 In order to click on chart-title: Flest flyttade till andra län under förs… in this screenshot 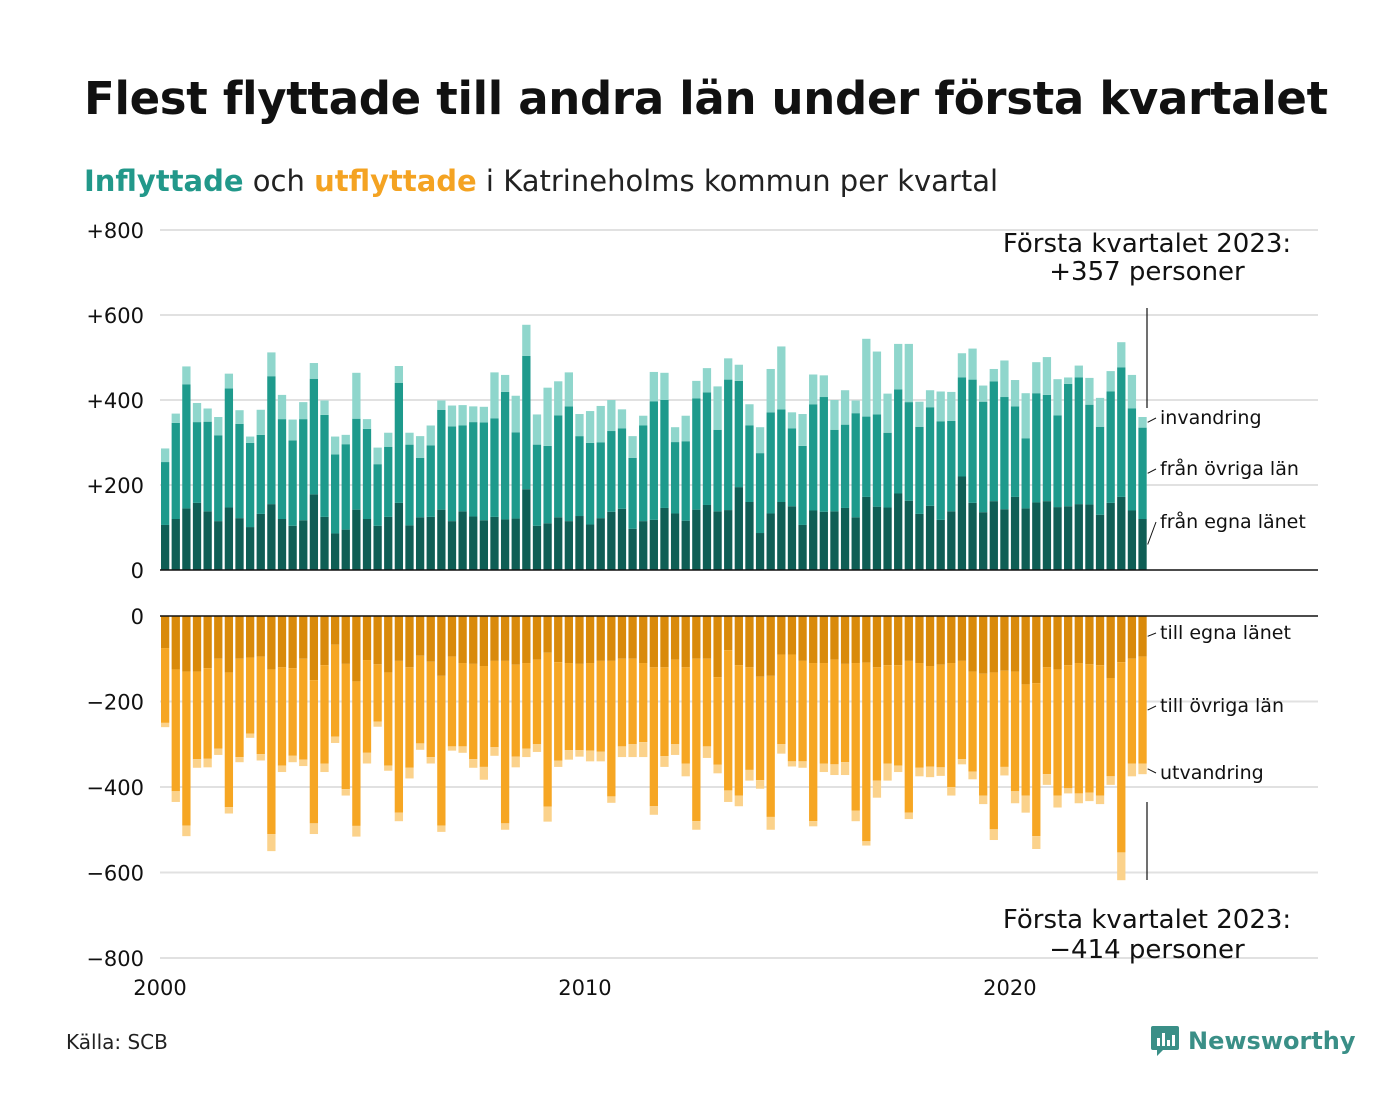, I will do `click(706, 98)`.